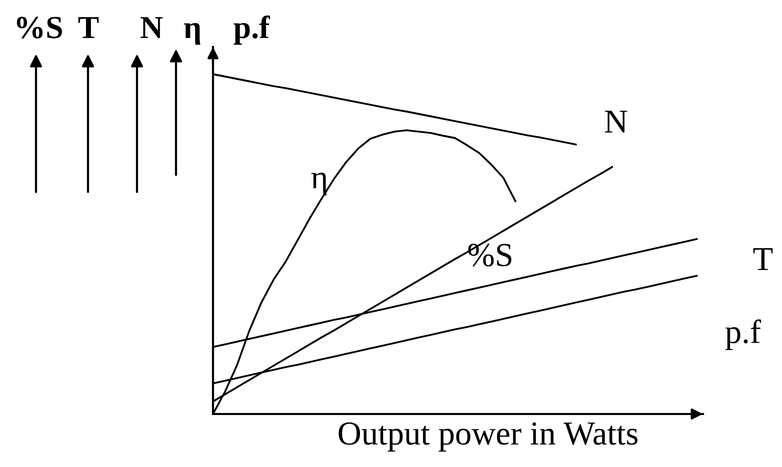 The width and height of the screenshot is (782, 467). What do you see at coordinates (490, 255) in the screenshot?
I see `series-label: %S` at bounding box center [490, 255].